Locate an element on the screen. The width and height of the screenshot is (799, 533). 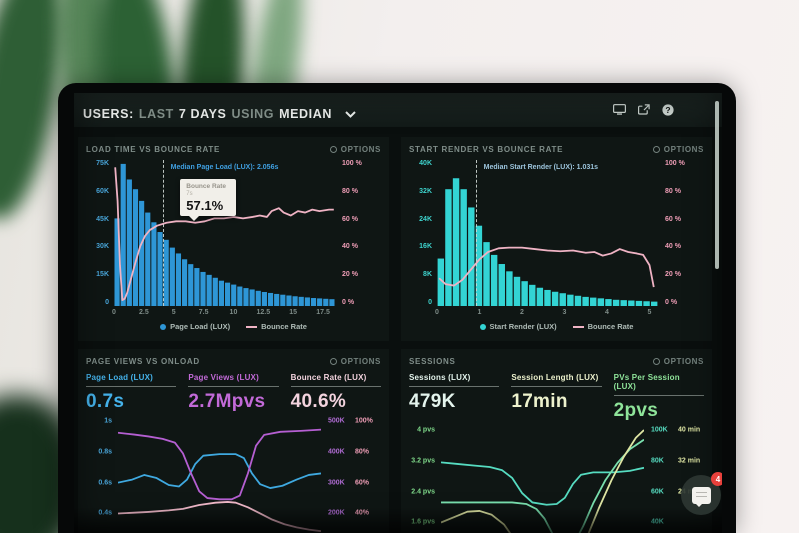
axis-tick: 17.5 is located at coordinates (323, 312).